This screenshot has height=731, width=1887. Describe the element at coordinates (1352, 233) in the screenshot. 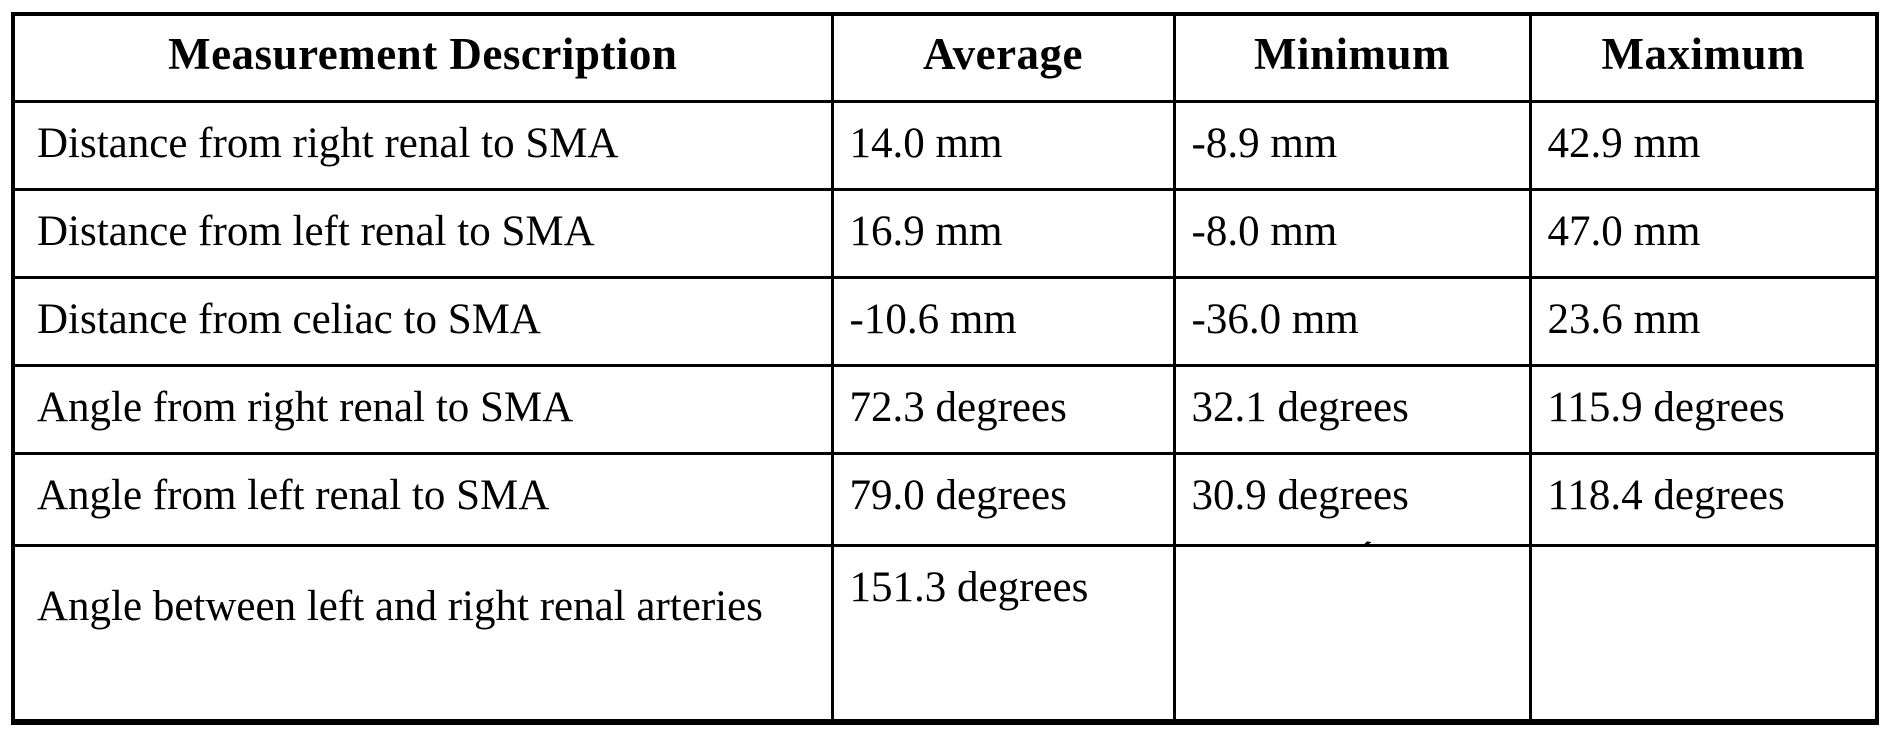

I see `cell-minimum: -8.0 mm` at that location.